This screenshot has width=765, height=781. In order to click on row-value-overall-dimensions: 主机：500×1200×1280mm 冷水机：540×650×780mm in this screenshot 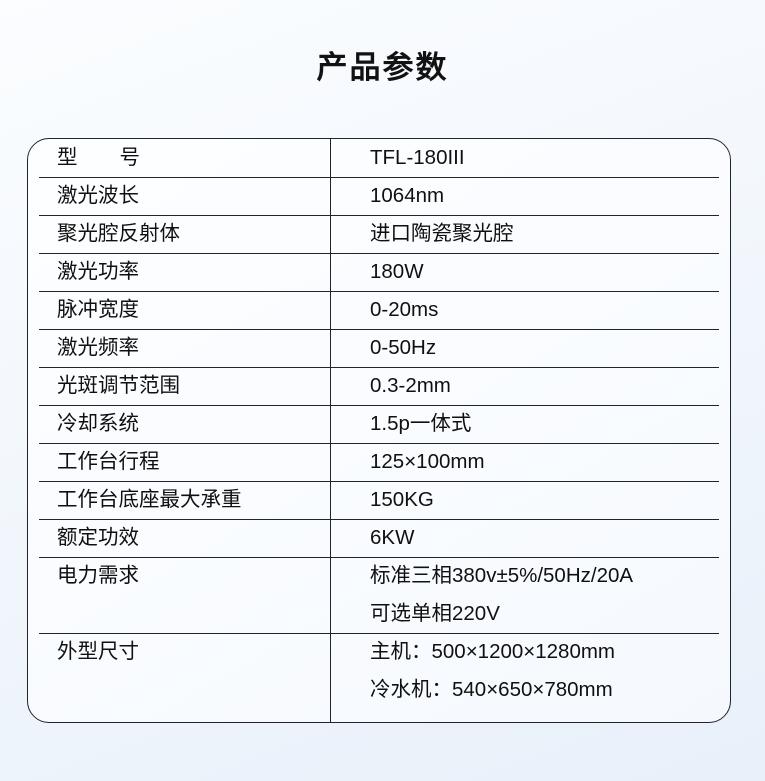, I will do `click(530, 671)`.